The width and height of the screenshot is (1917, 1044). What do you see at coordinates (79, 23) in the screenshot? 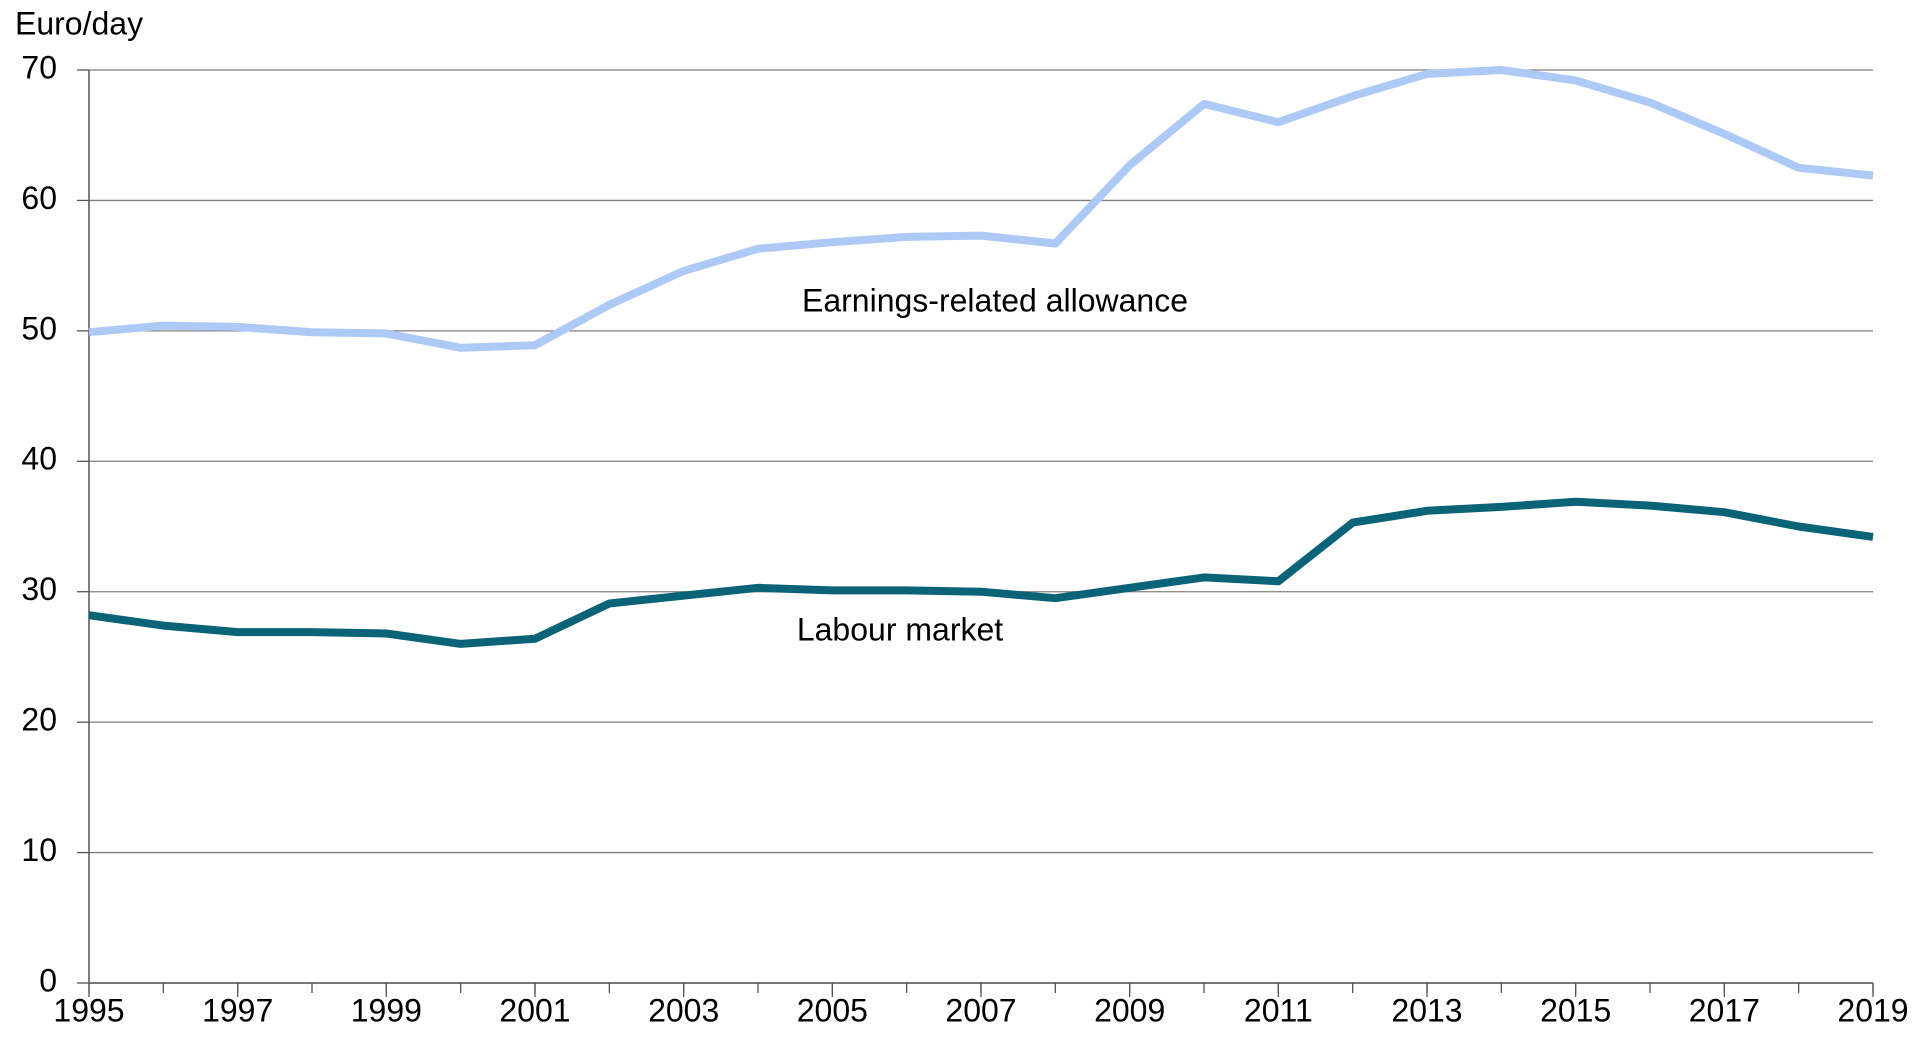
I see `y-axis-label: Euro/day` at bounding box center [79, 23].